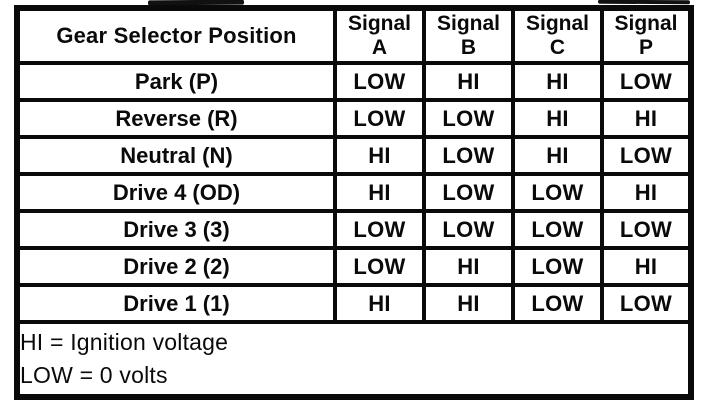 This screenshot has height=418, width=704. I want to click on column-header-signal-p: Signal P, so click(646, 35).